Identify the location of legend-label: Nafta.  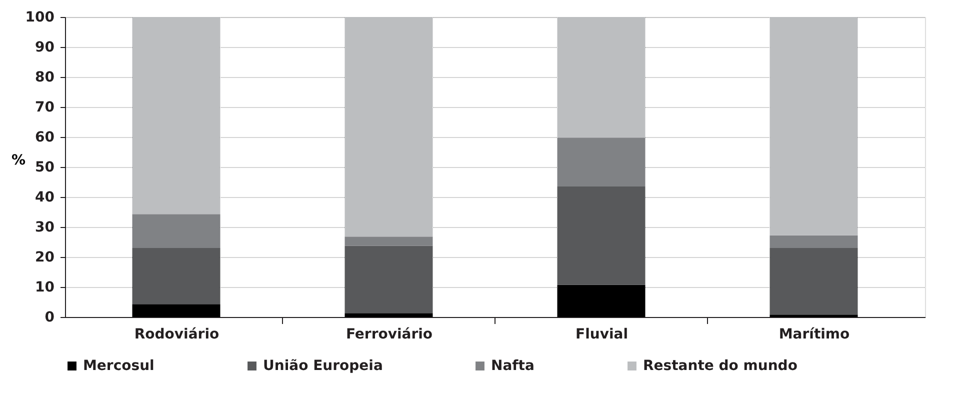
(512, 366).